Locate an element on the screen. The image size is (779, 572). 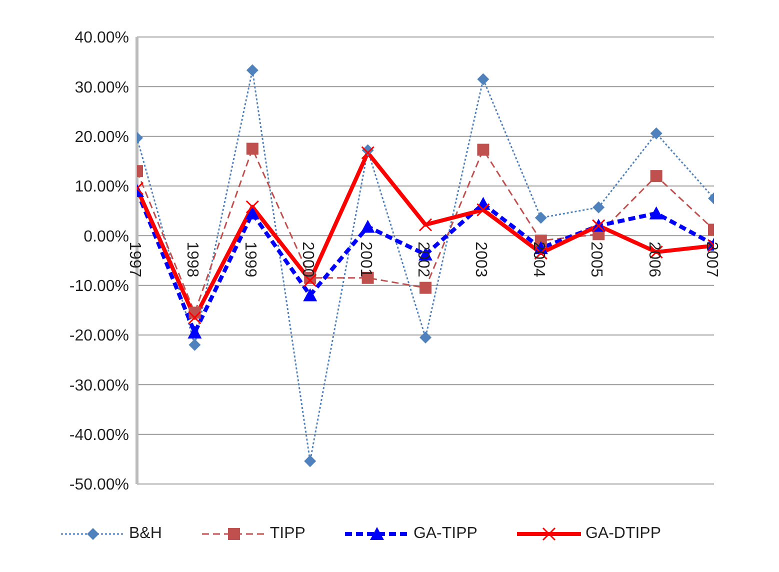
x-tick-label: 2000 is located at coordinates (307, 260).